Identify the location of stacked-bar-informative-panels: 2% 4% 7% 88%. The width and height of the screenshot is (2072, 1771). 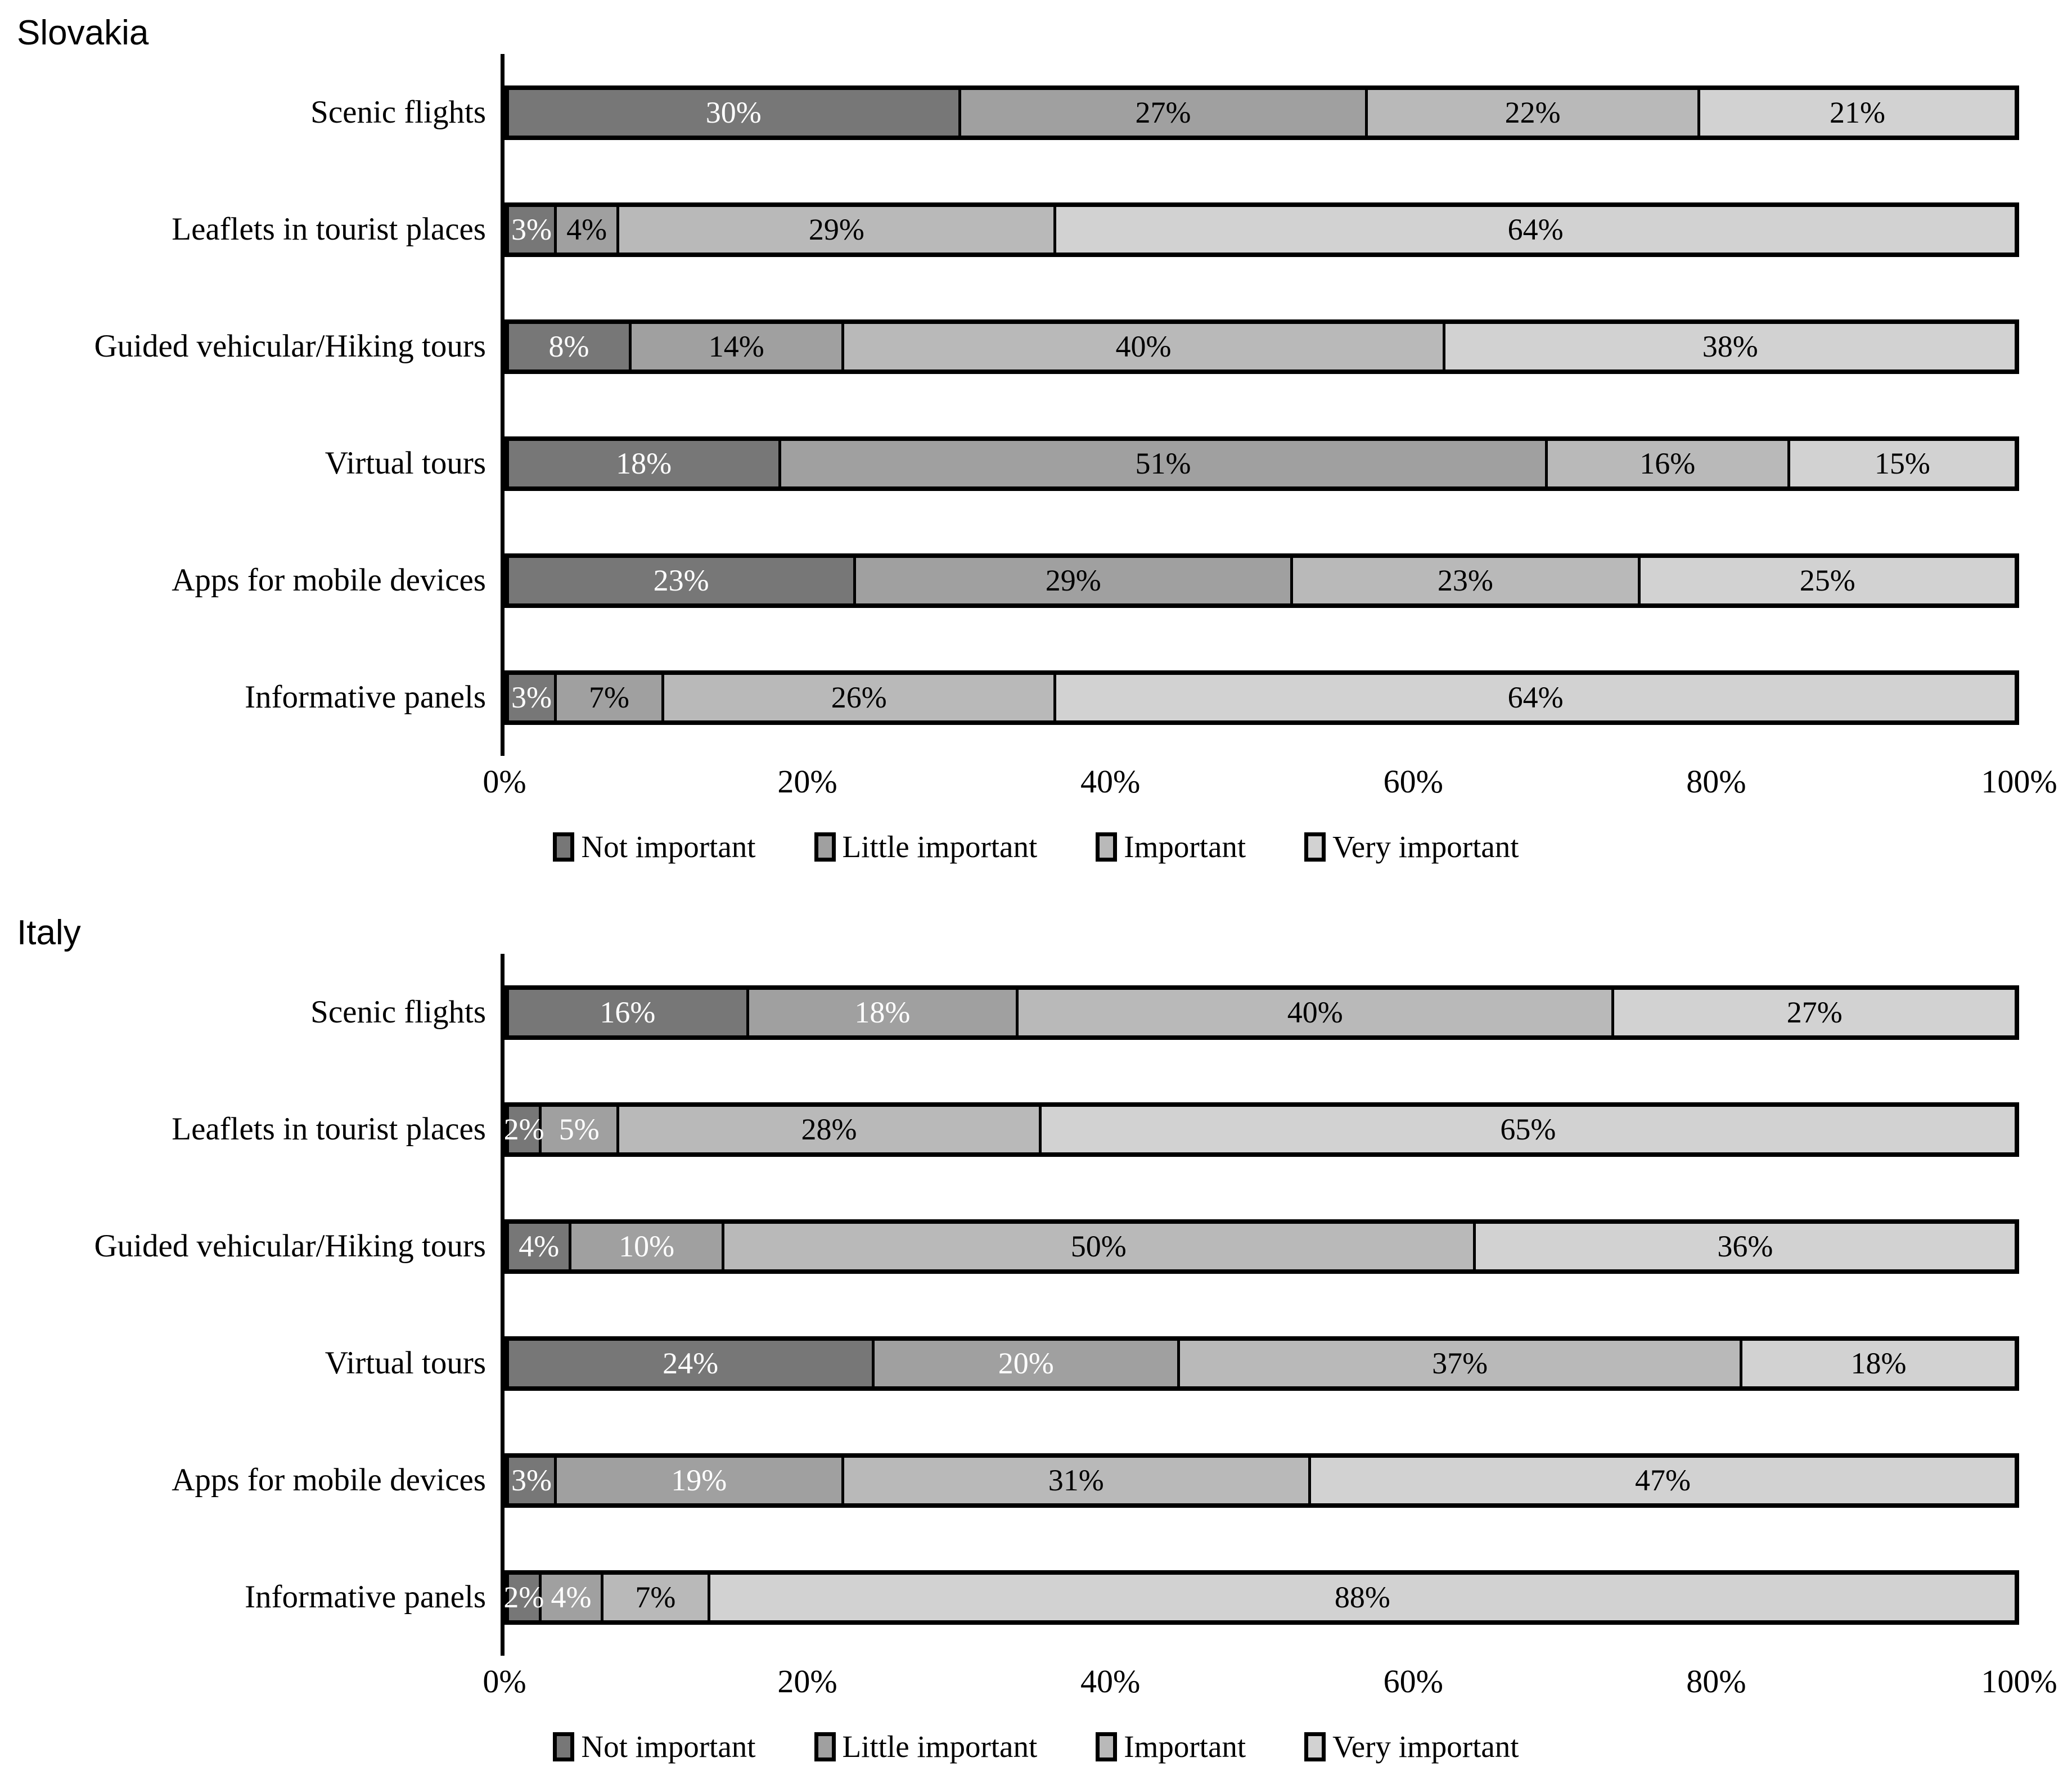
(1261, 1597).